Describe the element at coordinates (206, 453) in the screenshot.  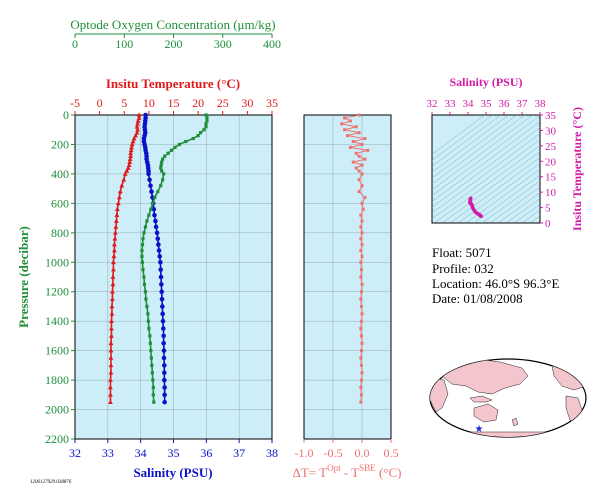
I see `salinity-tick-label: 36` at that location.